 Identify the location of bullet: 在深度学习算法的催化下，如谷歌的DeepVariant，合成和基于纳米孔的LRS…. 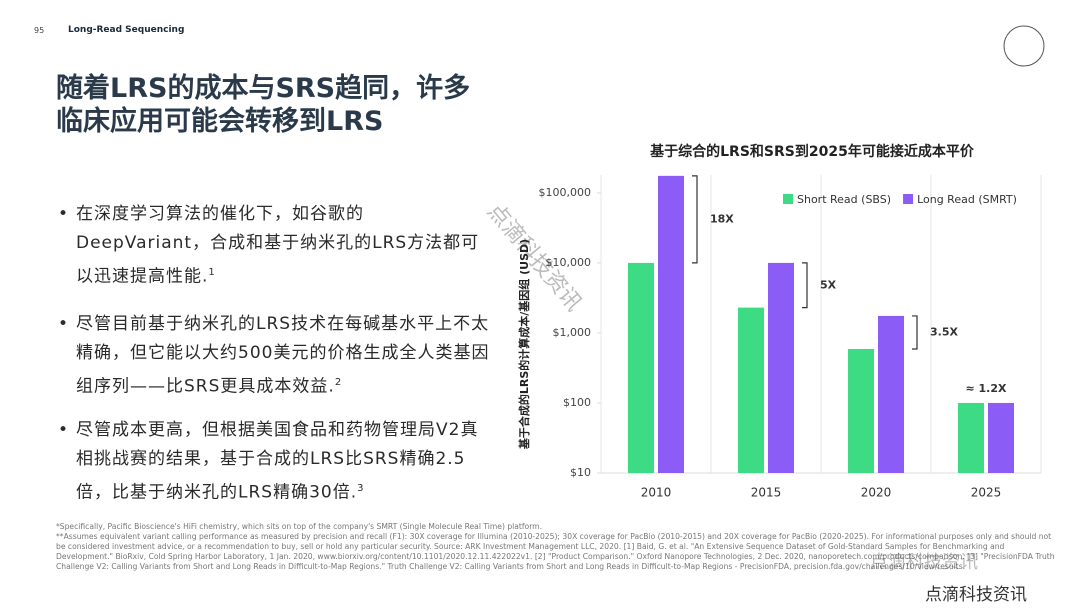
(274, 246).